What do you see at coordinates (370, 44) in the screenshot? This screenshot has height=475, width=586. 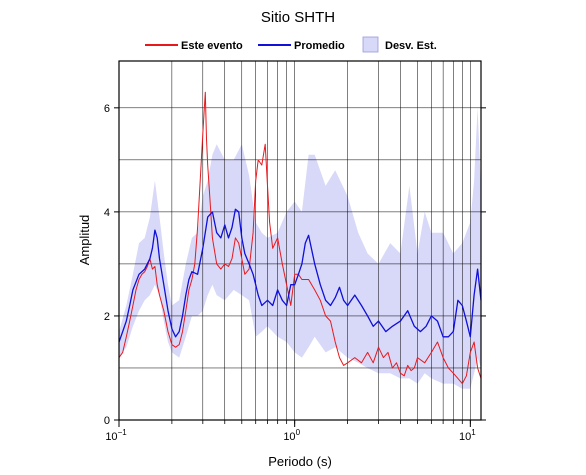 I see `legend-swatch-band` at bounding box center [370, 44].